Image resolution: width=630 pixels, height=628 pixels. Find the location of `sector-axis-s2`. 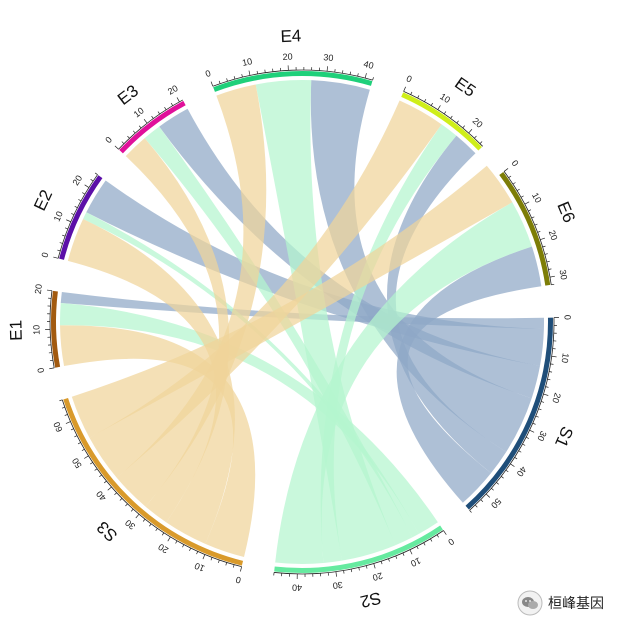

sector-axis-s2 is located at coordinates (359, 552).